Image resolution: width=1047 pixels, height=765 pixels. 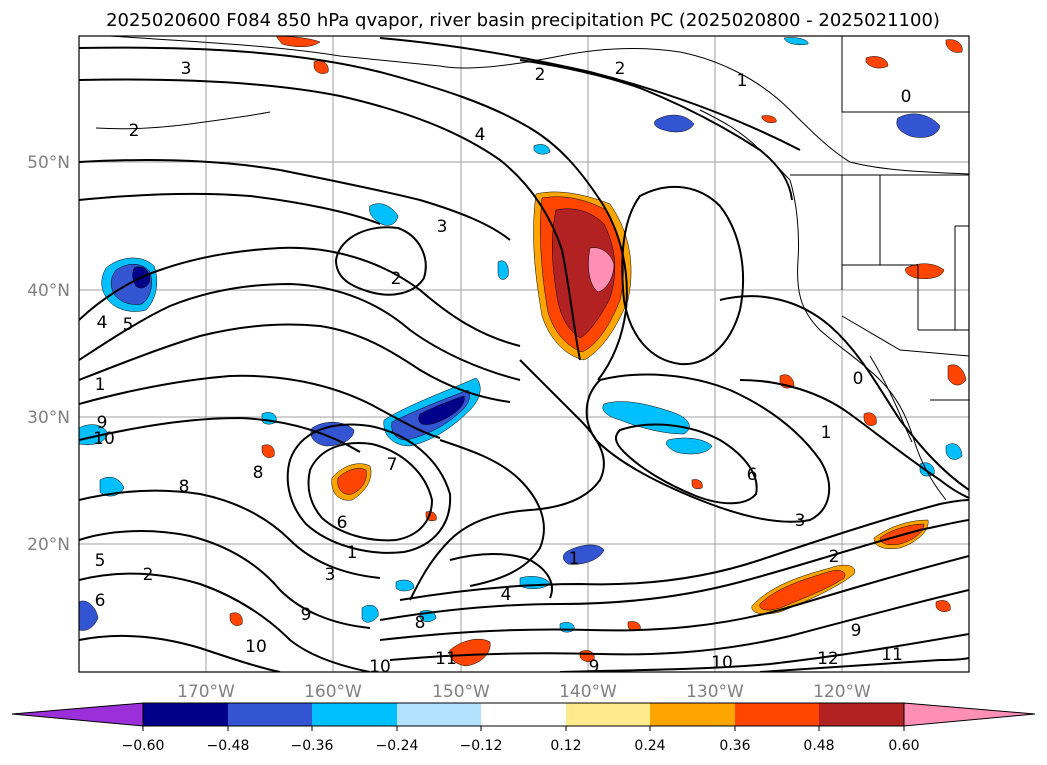 I want to click on colorbar-tick-label: 0.24, so click(x=649, y=746).